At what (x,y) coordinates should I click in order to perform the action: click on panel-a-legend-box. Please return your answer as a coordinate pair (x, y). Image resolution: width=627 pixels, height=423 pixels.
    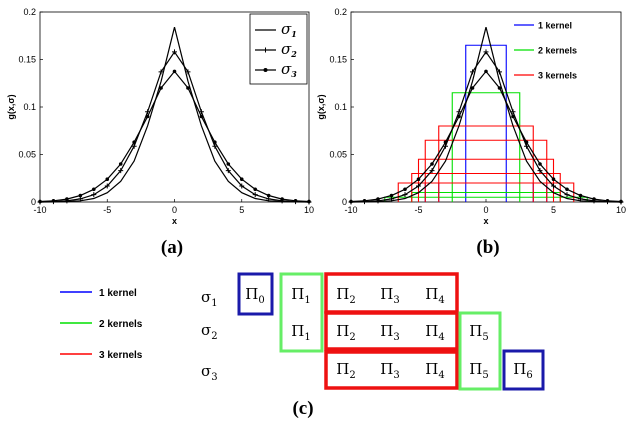
    Looking at the image, I should click on (278, 49).